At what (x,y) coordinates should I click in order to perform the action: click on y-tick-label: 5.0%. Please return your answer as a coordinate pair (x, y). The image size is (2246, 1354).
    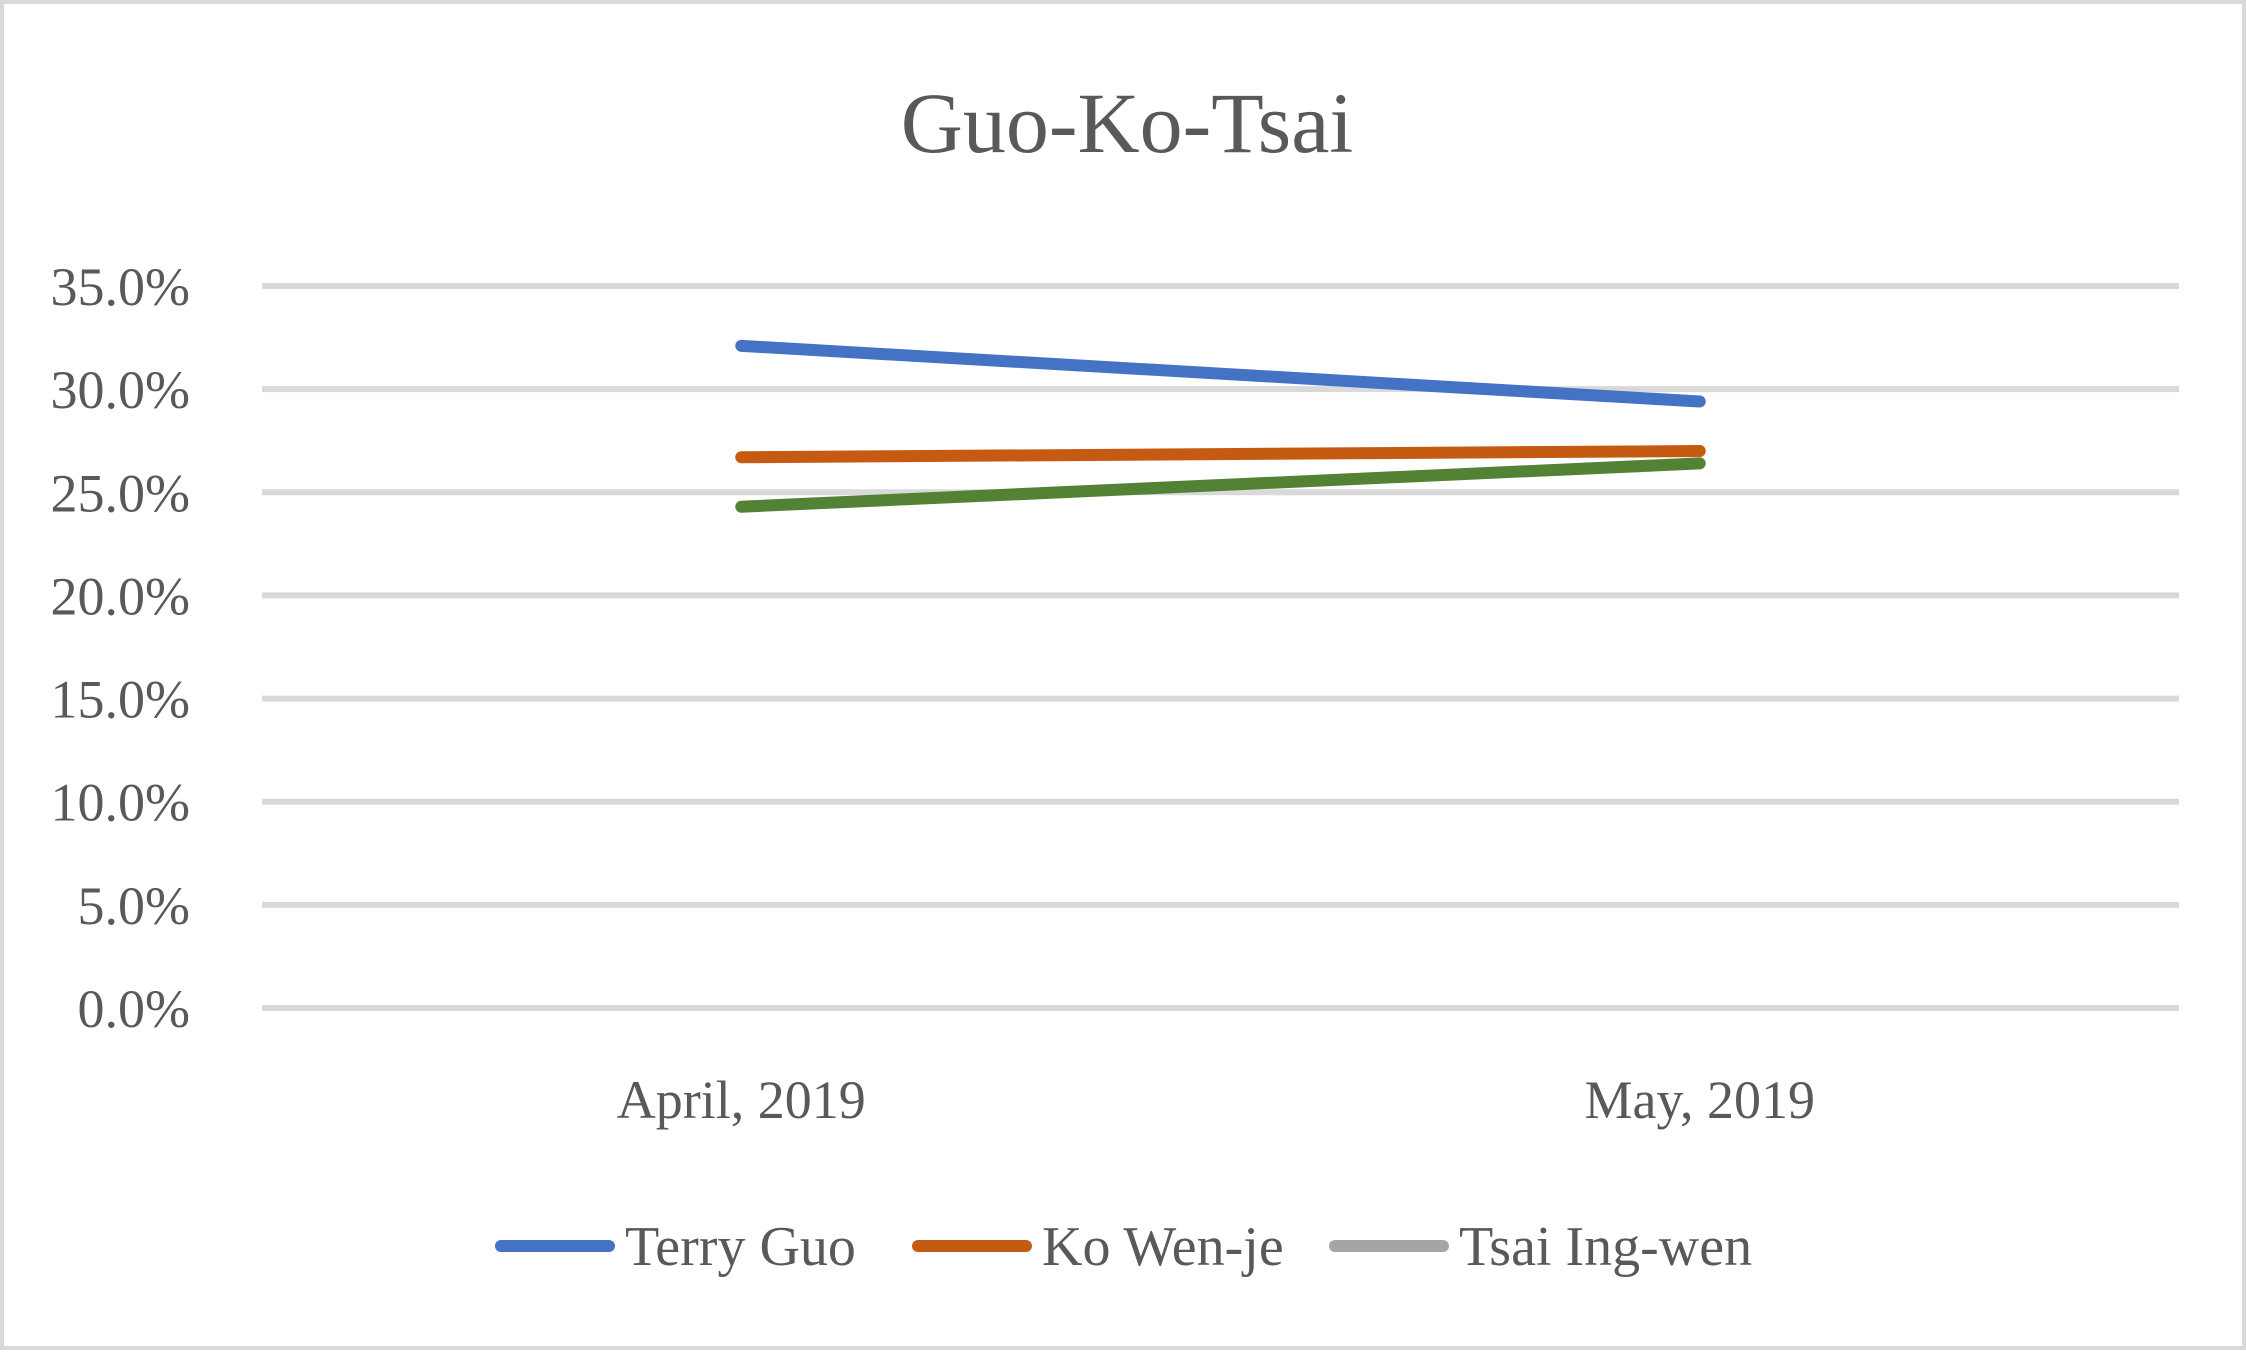
    Looking at the image, I should click on (134, 906).